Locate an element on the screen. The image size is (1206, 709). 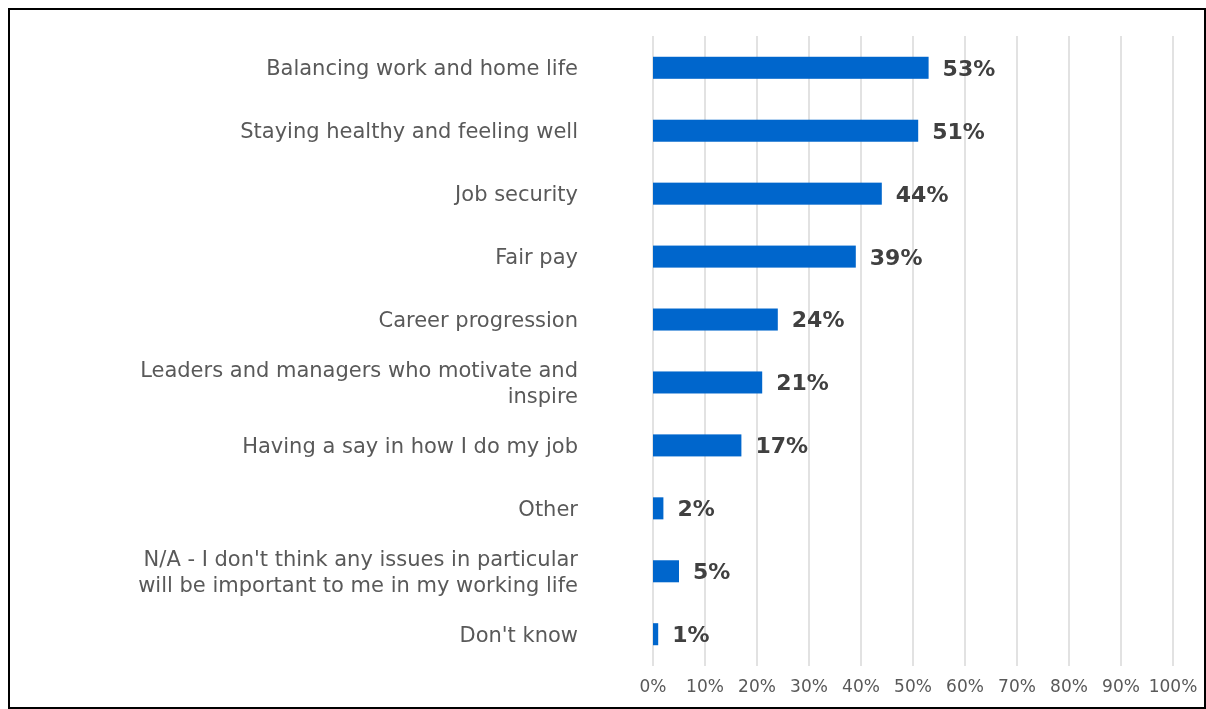
y-tick-label: Staying healthy and feeling well is located at coordinates (409, 131).